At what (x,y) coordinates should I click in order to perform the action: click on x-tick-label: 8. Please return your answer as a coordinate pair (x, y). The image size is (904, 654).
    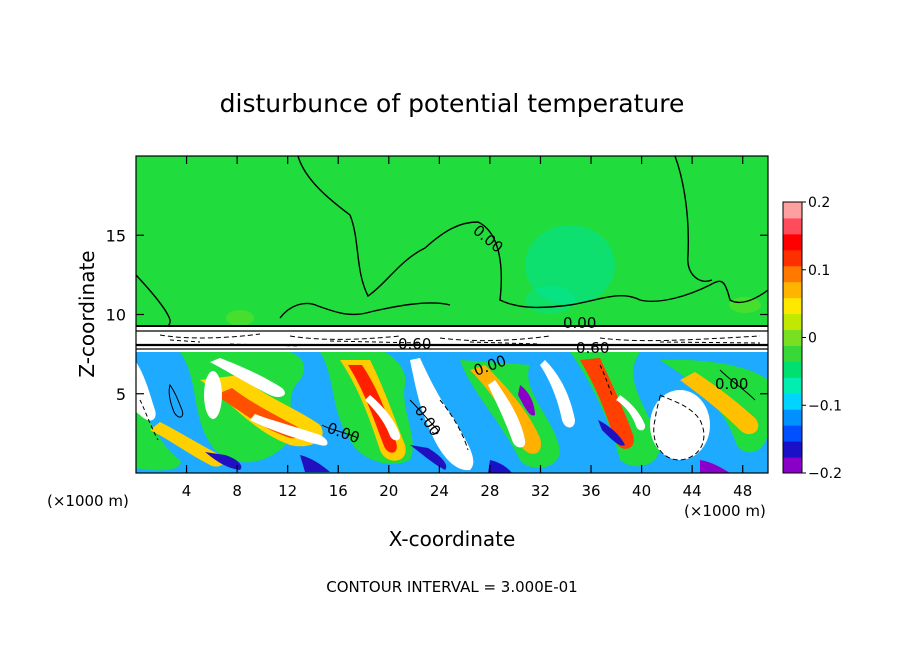
    Looking at the image, I should click on (237, 491).